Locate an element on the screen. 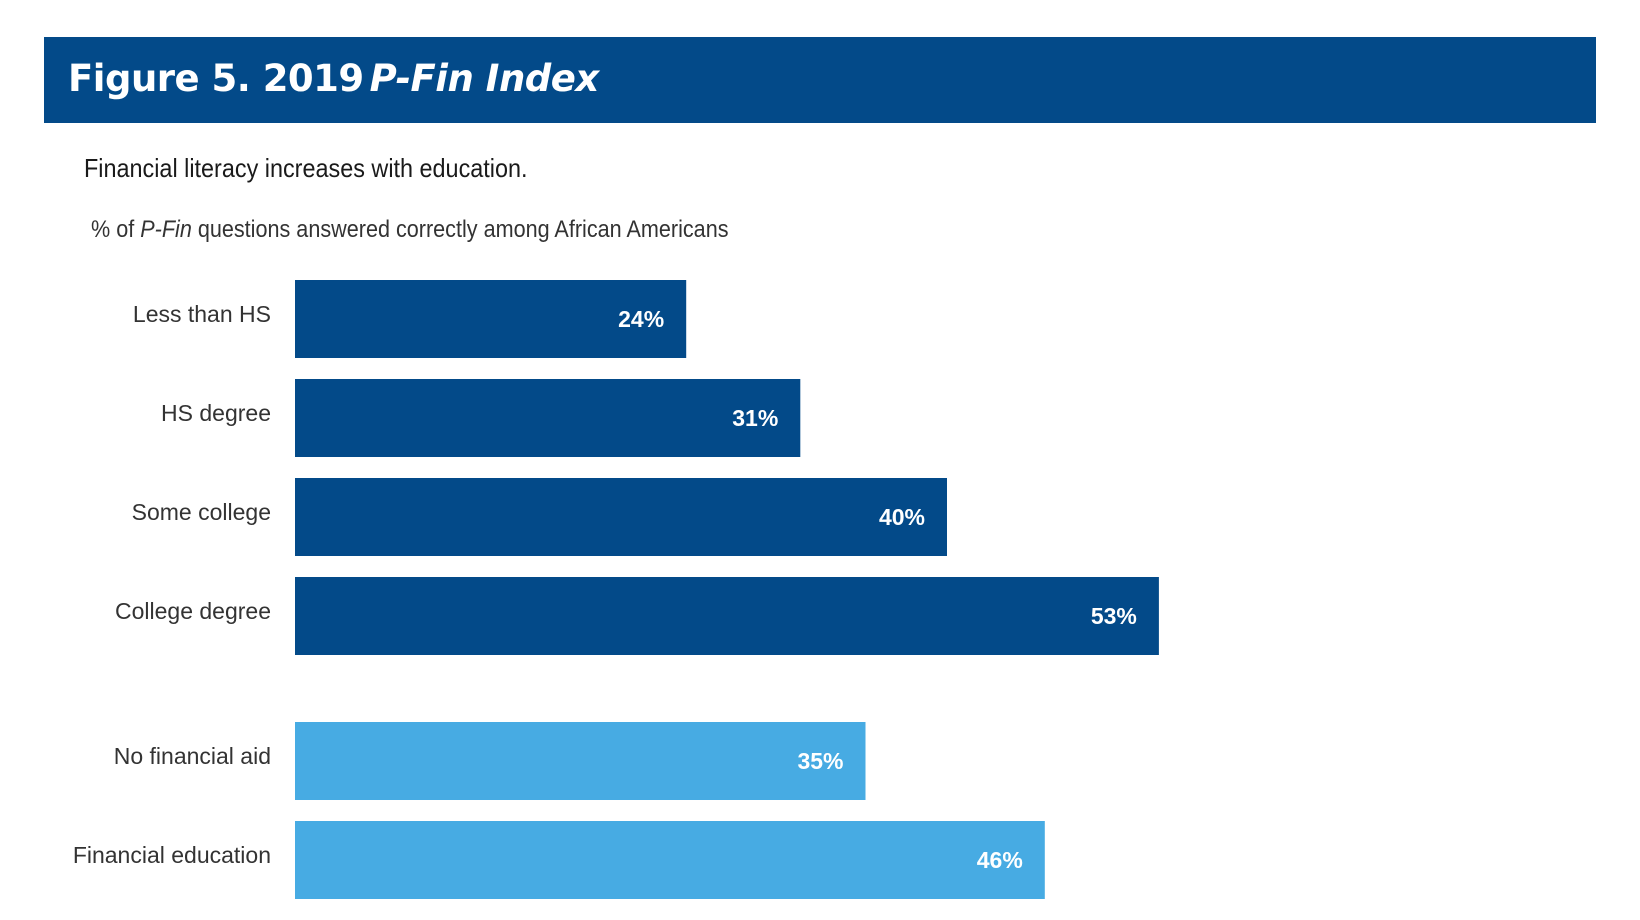 This screenshot has height=920, width=1640. value-label-financial-education: 46% is located at coordinates (1000, 860).